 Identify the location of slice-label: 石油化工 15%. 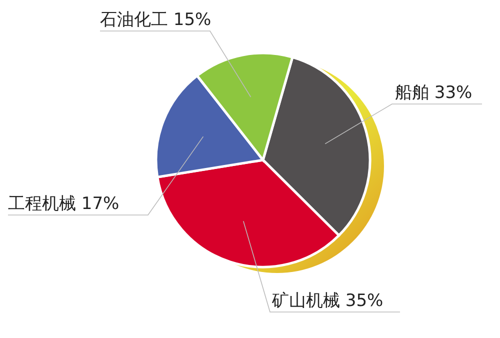
(156, 20).